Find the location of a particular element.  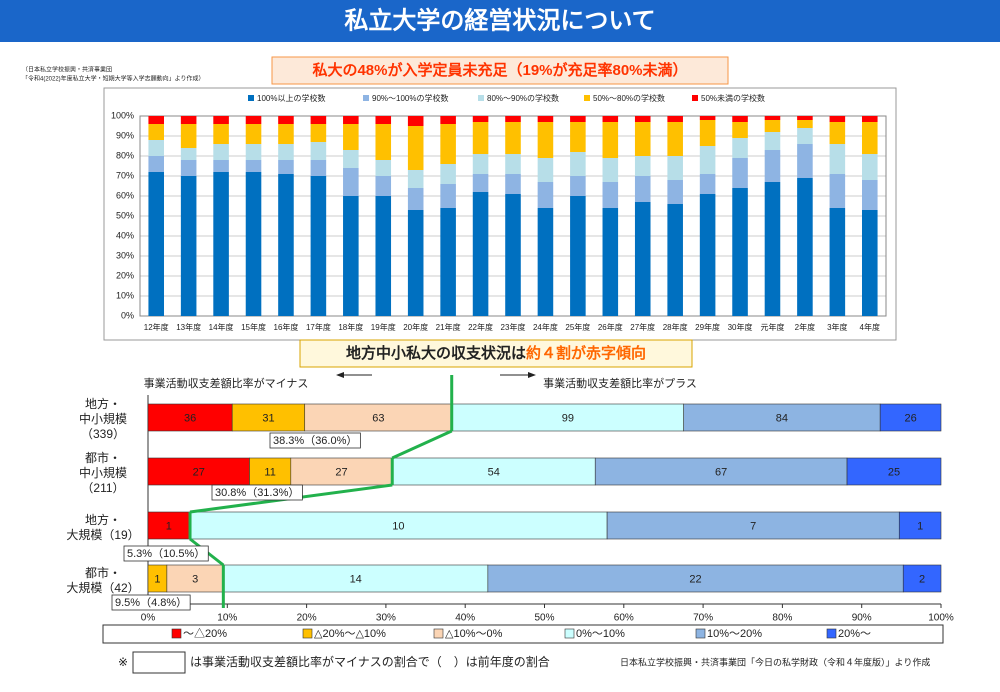

value-label: 3 is located at coordinates (195, 579).